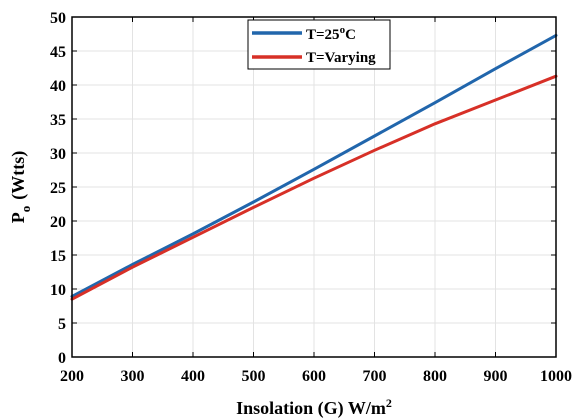 The image size is (584, 420). I want to click on legend-label-series-1: T=25oC, so click(331, 33).